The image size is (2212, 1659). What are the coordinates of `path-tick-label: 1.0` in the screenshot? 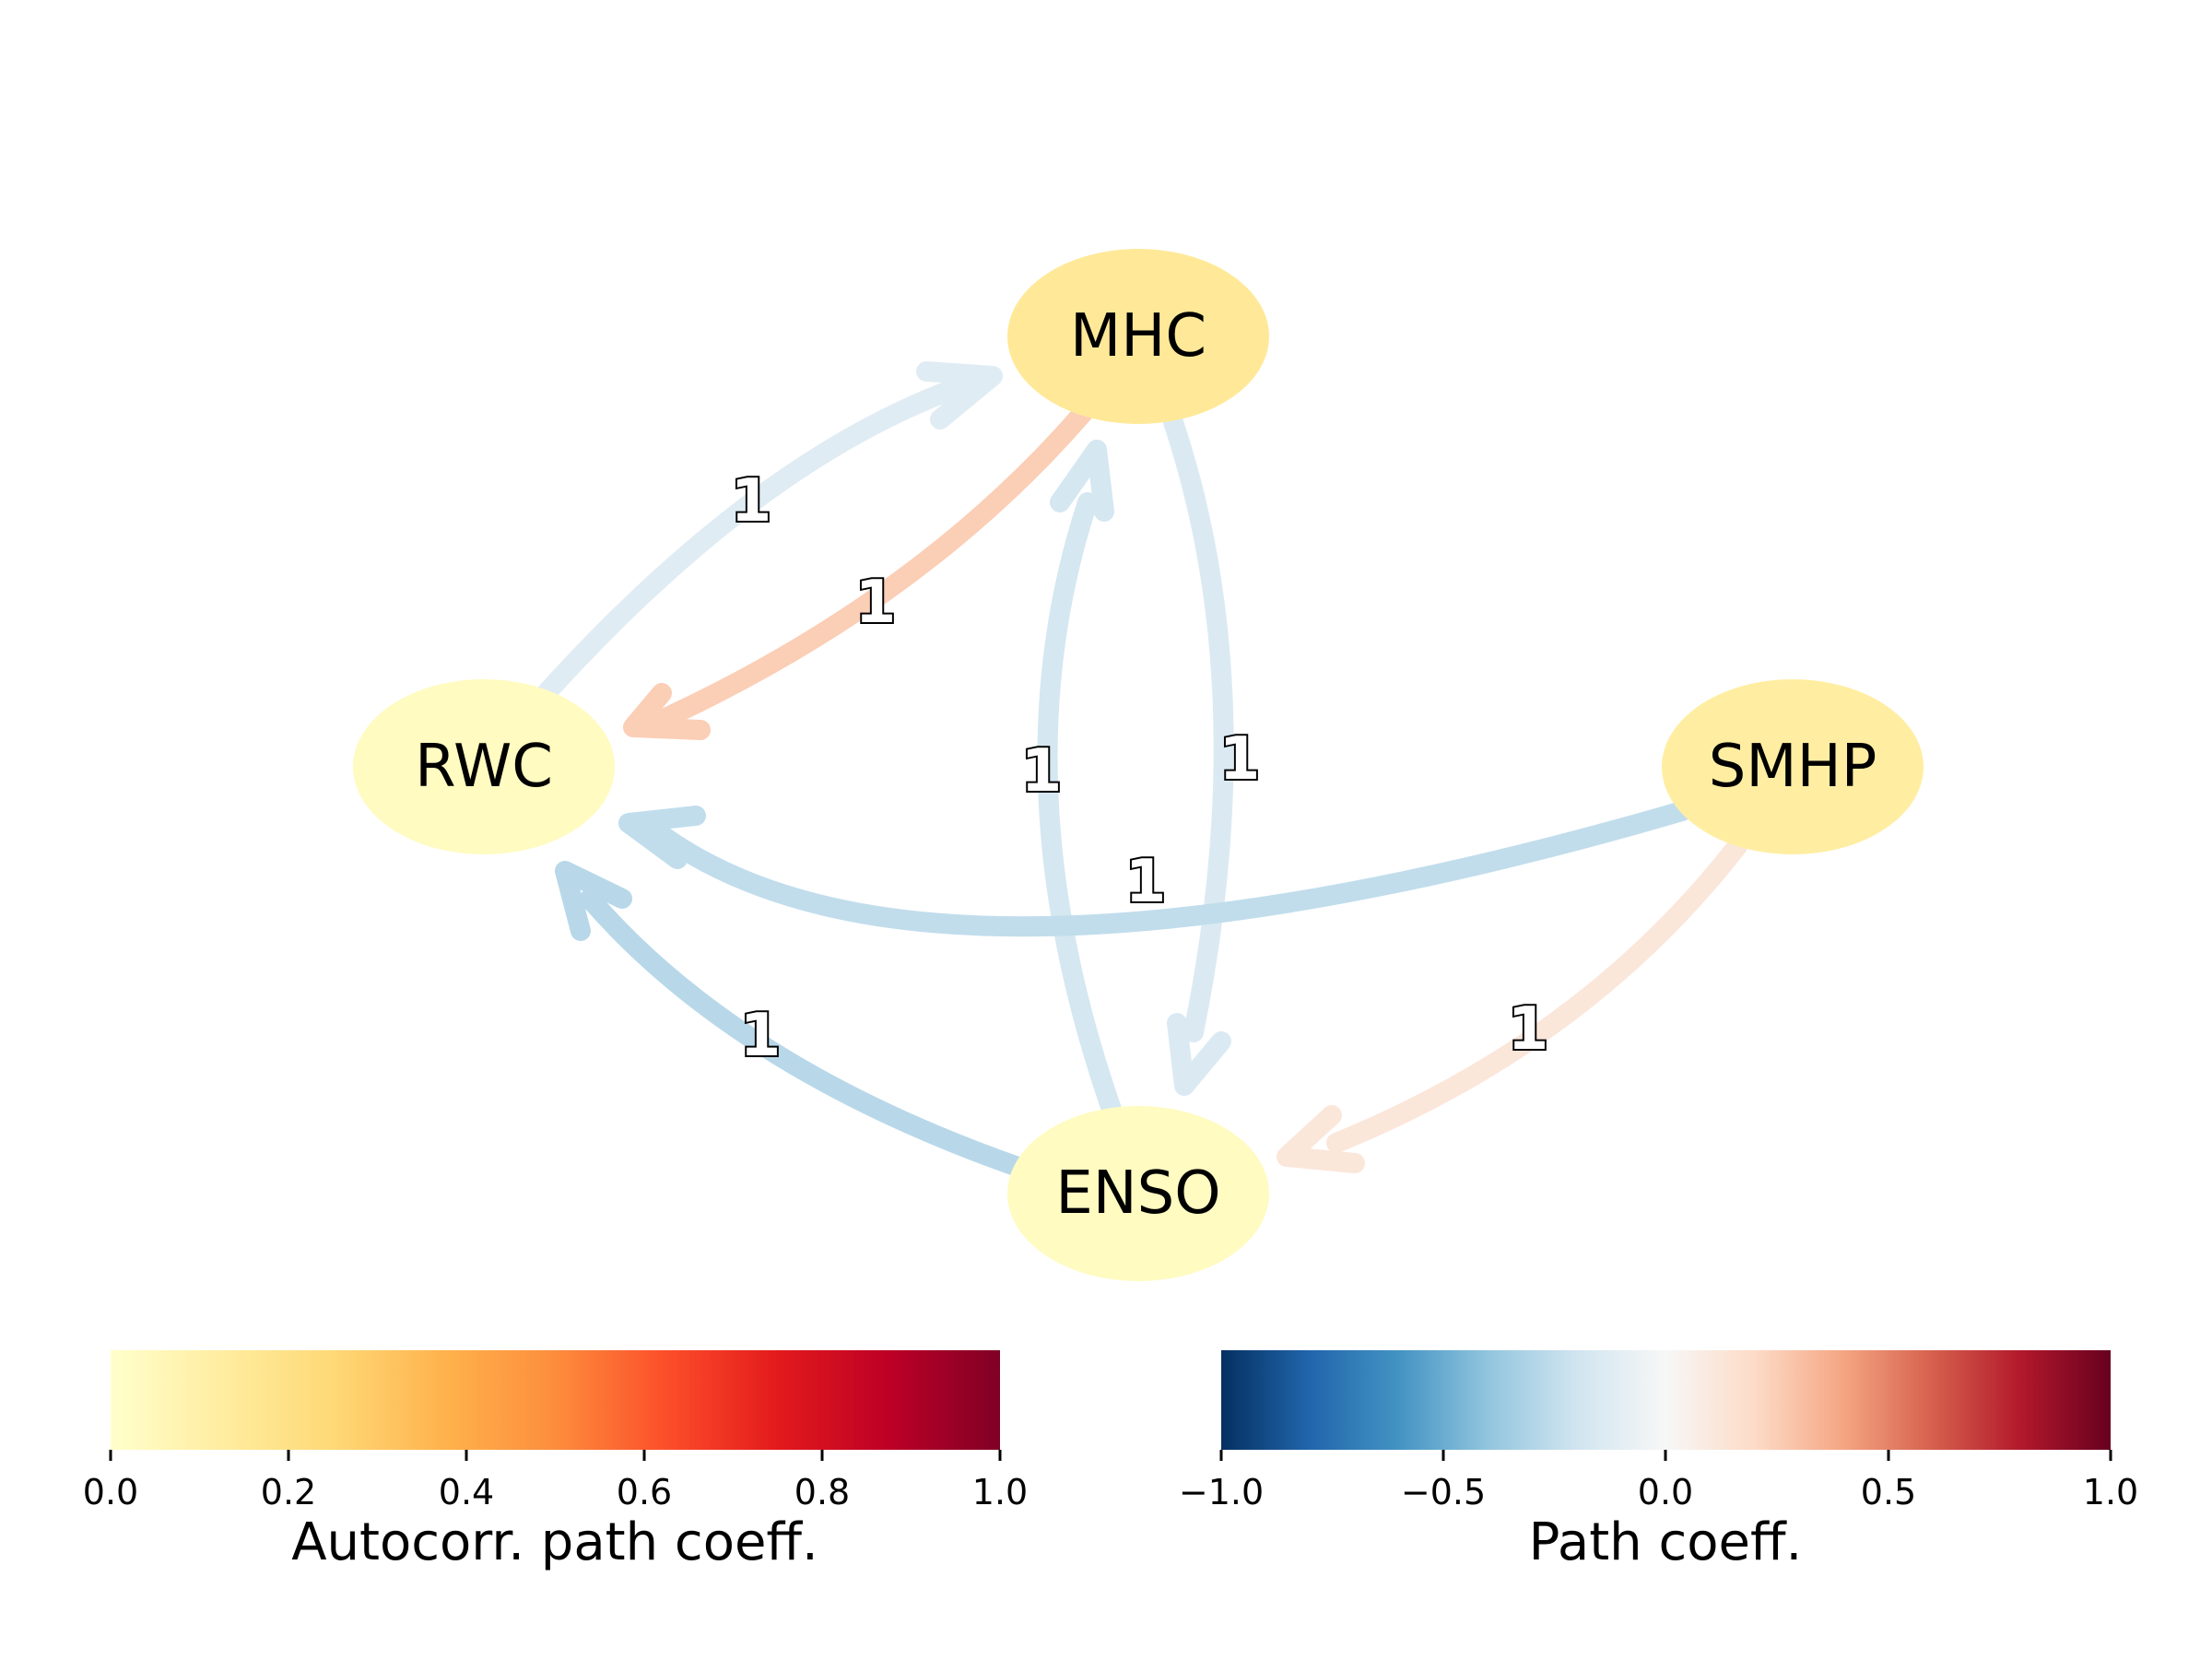 It's located at (2110, 1492).